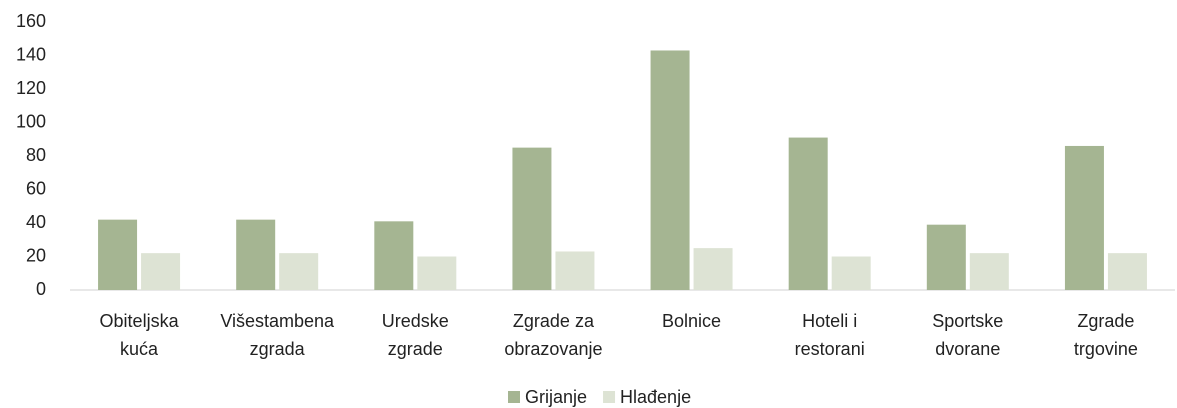 The image size is (1177, 408). I want to click on y-tick-label: 80, so click(36, 155).